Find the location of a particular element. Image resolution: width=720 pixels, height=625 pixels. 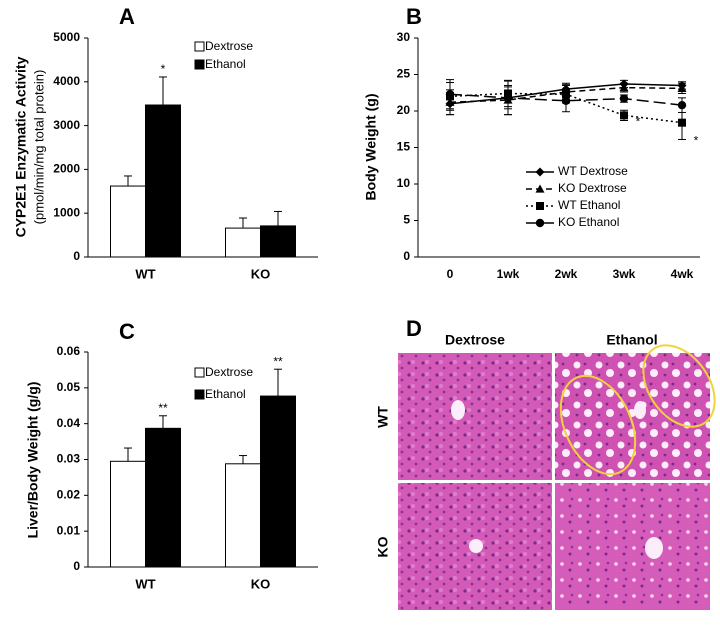

legend-label: WT Ethanol is located at coordinates (589, 205).